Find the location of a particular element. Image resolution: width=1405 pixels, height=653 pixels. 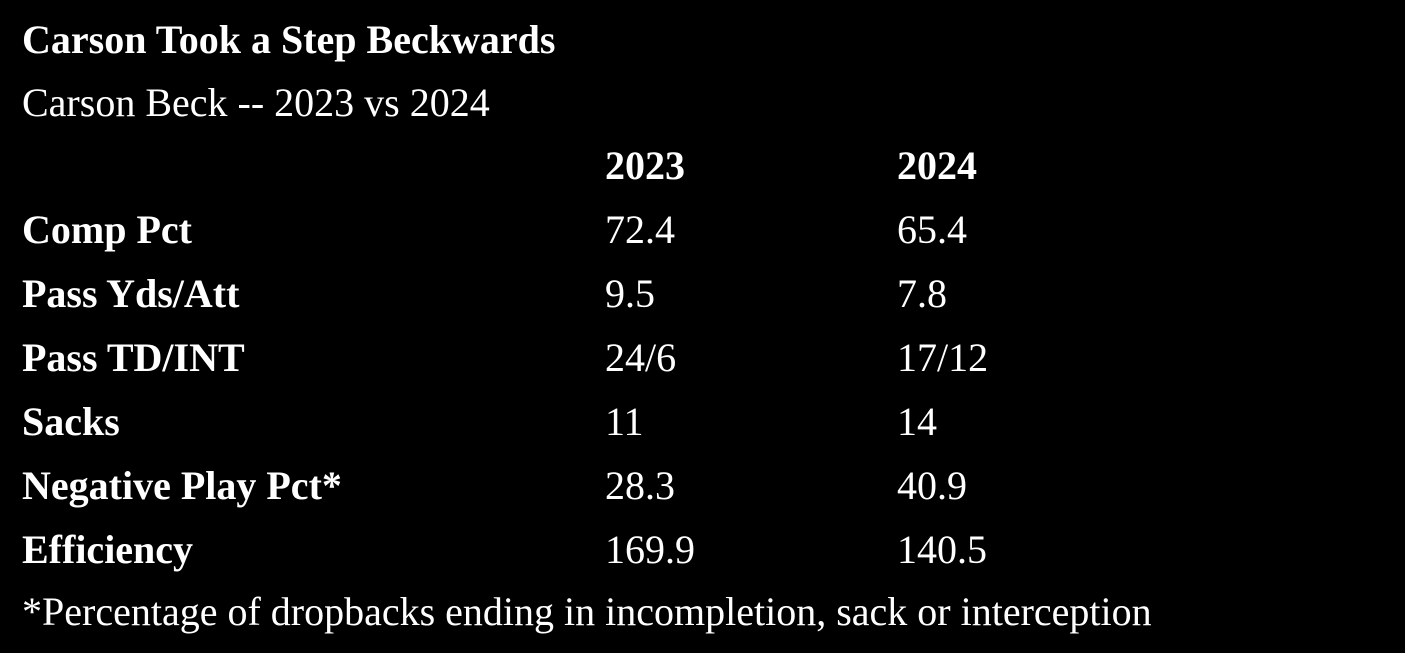

title: Carson Took a Step Beckwards is located at coordinates (289, 39).